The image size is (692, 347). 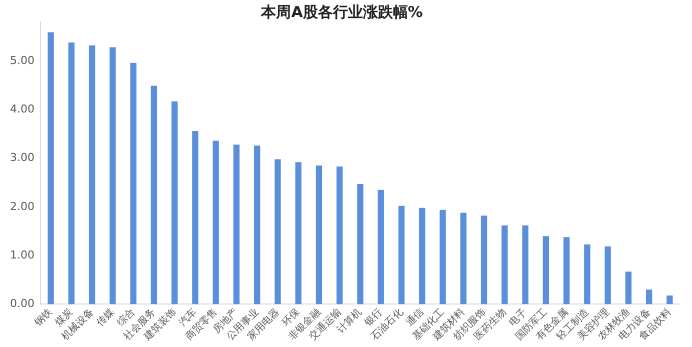 I want to click on y-tick-label: 3.00, so click(x=22, y=157).